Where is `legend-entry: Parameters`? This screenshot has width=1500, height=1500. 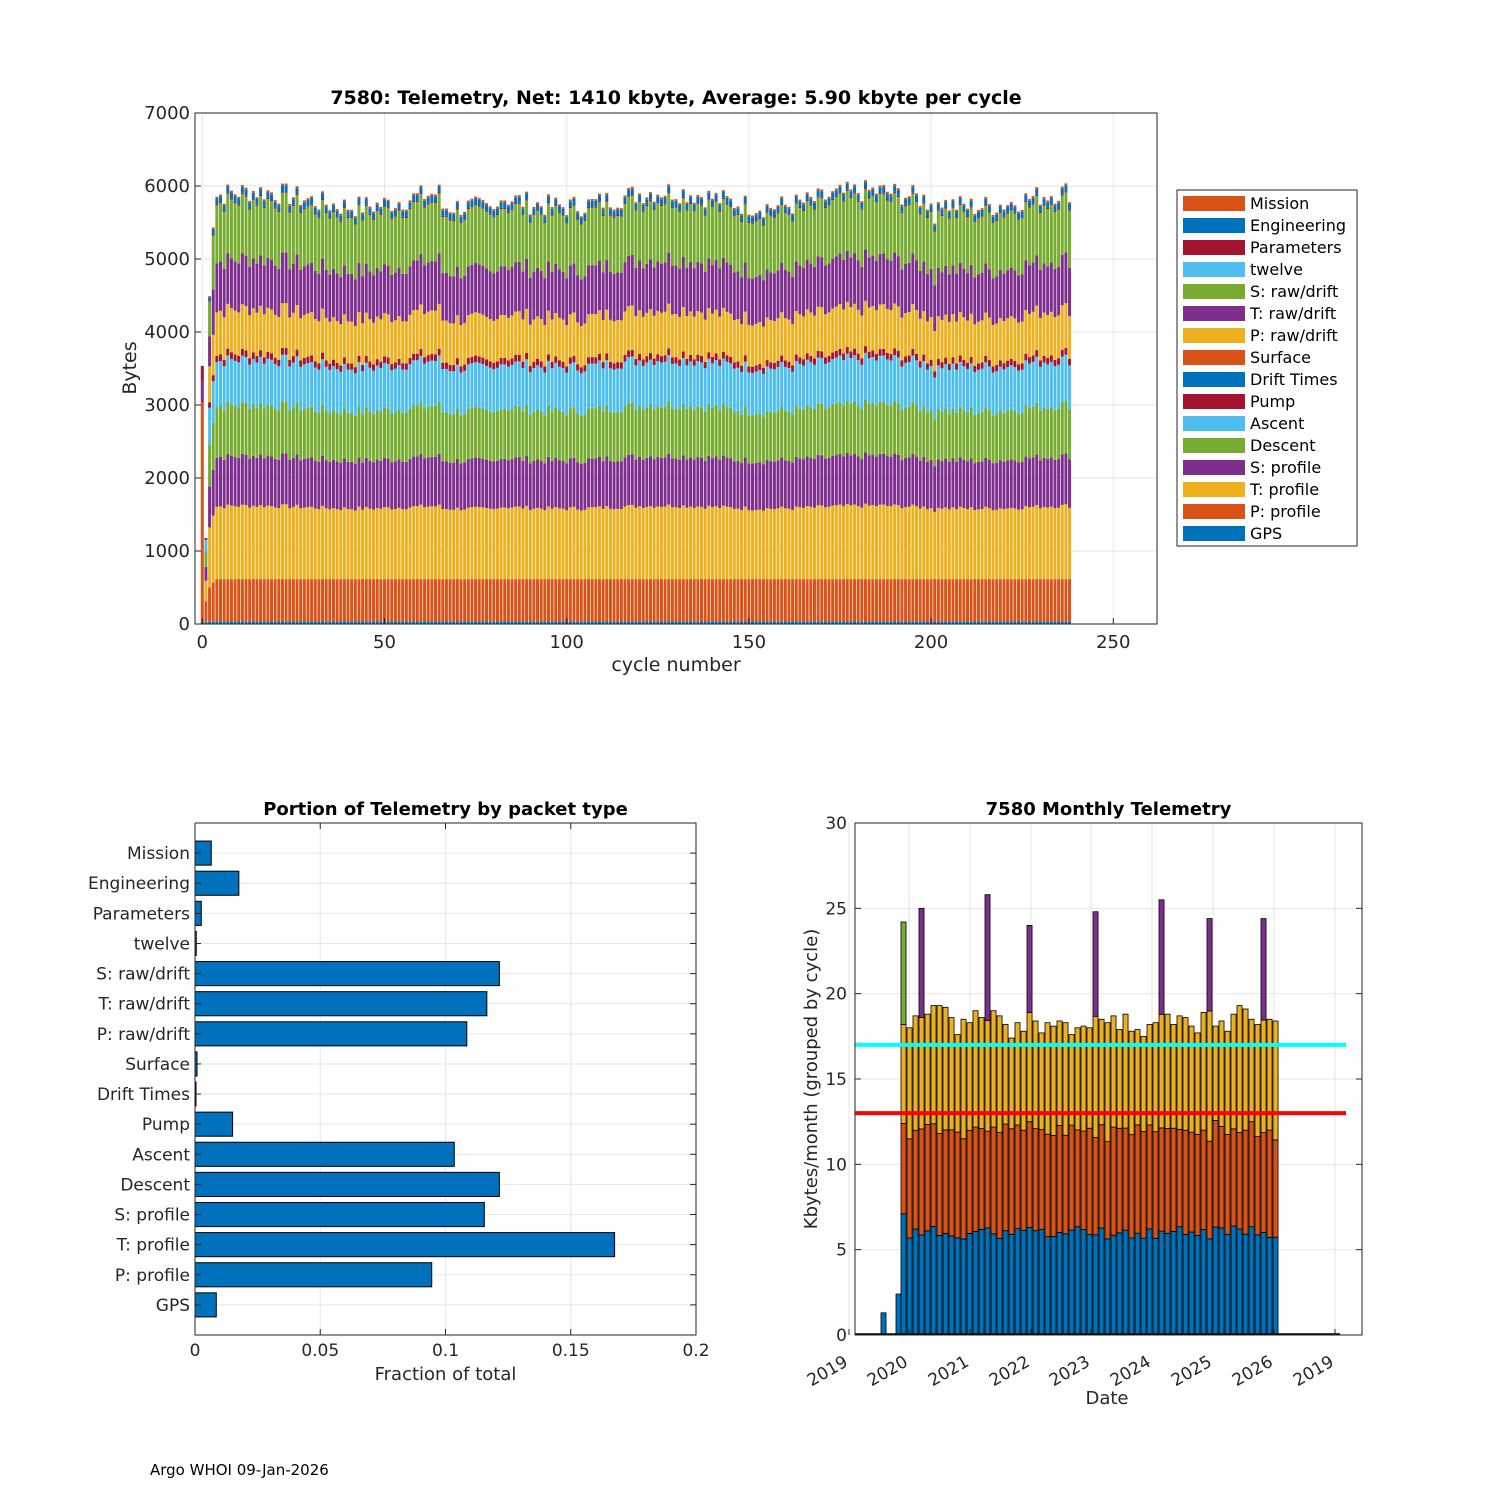 legend-entry: Parameters is located at coordinates (1296, 247).